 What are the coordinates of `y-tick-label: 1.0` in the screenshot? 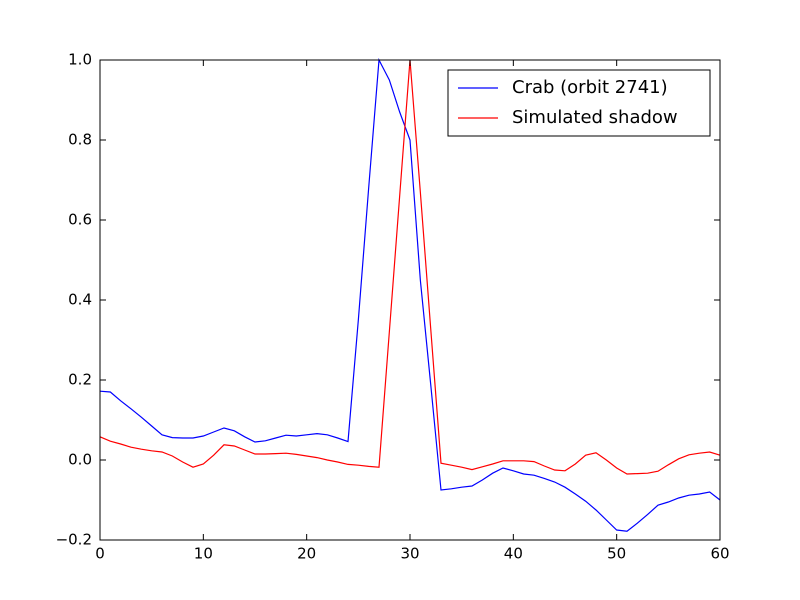 It's located at (80, 60).